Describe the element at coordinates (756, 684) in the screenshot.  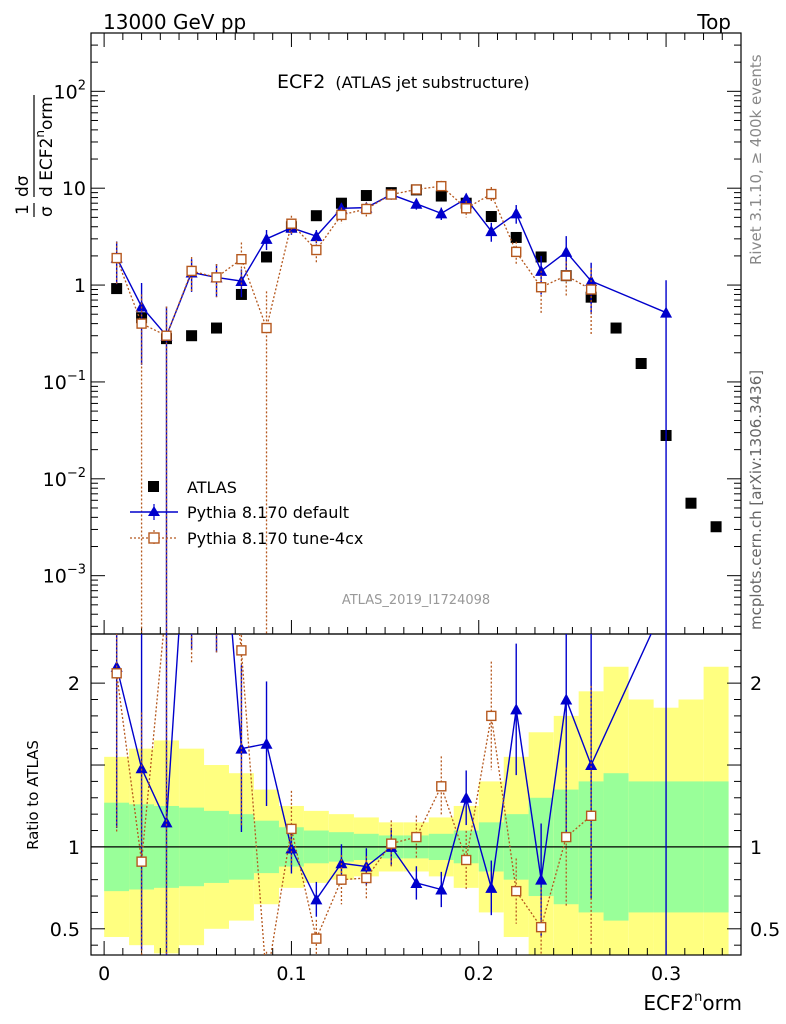
I see `ratio-y-tick-label-right: 2` at that location.